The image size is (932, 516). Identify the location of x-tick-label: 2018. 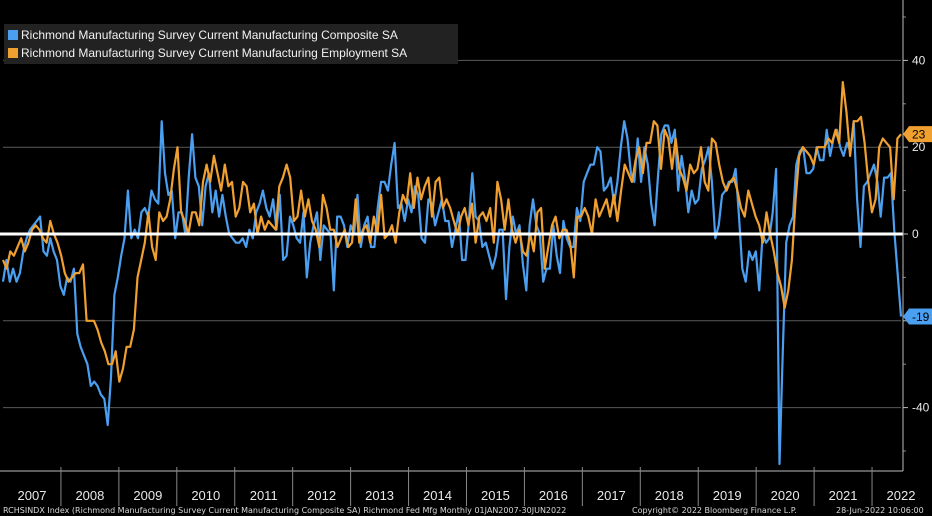
(669, 495).